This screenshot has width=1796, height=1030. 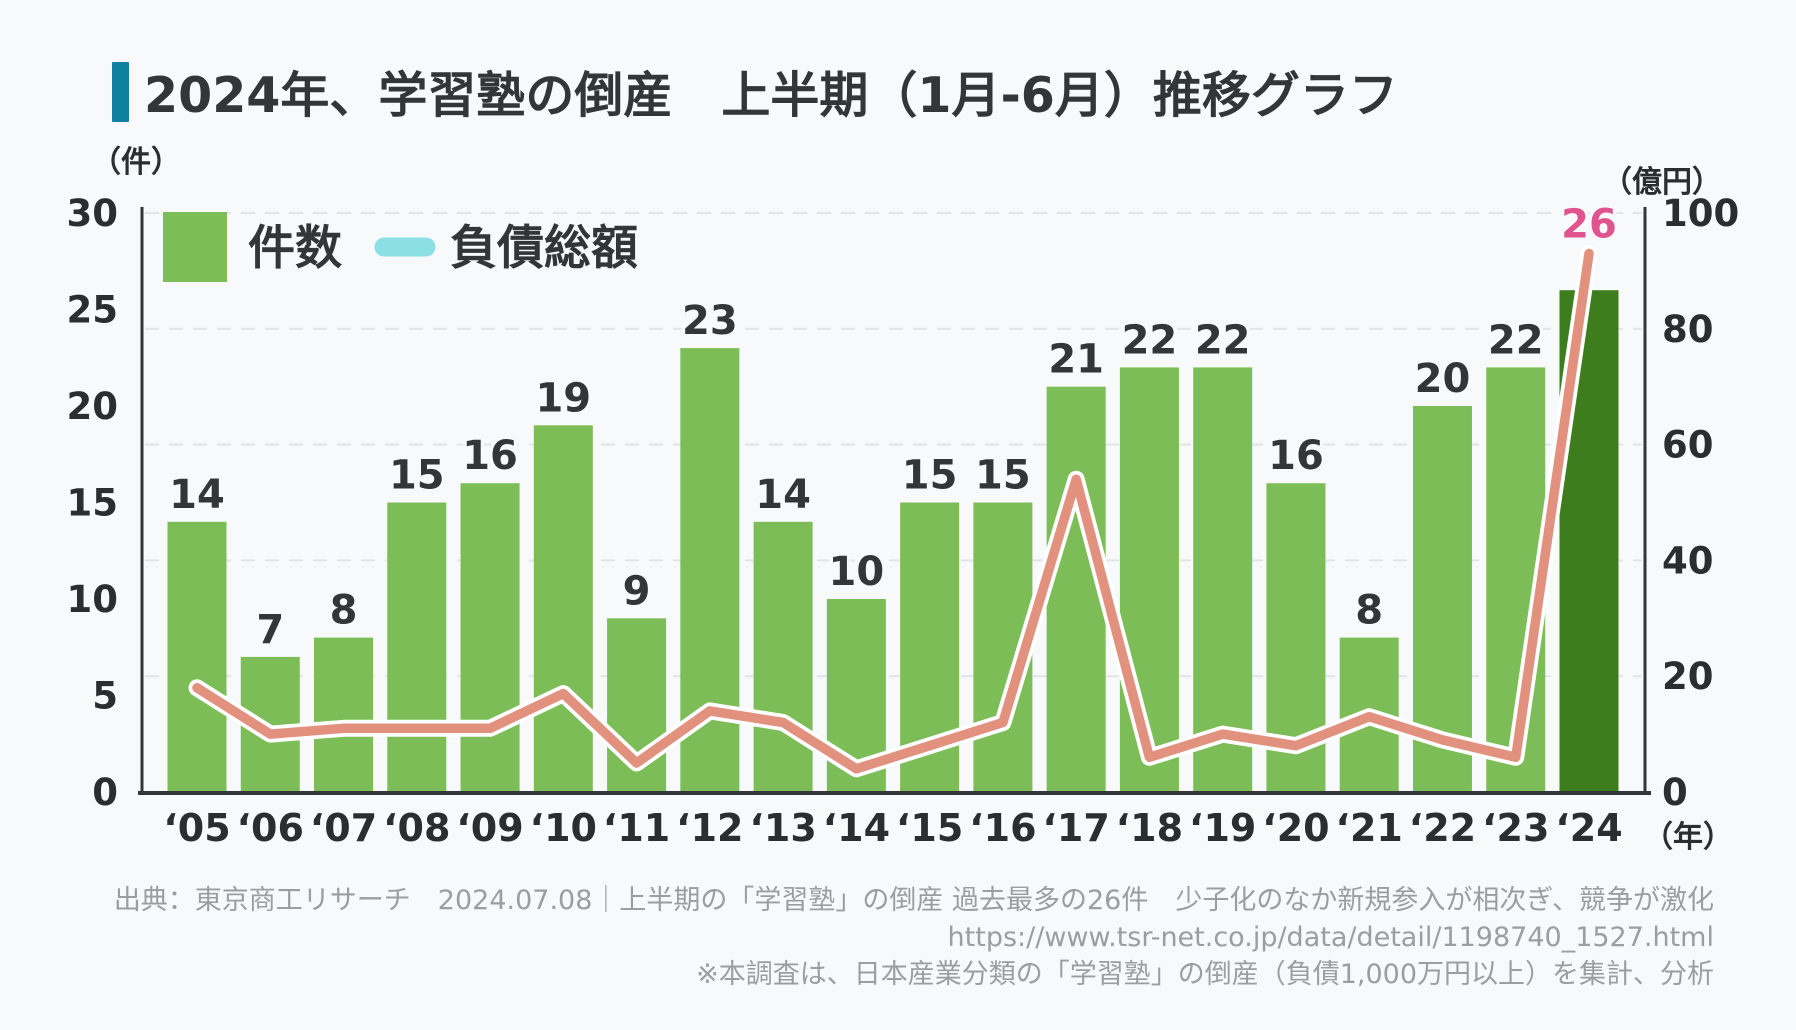 What do you see at coordinates (93, 599) in the screenshot?
I see `left-tick-10: 10` at bounding box center [93, 599].